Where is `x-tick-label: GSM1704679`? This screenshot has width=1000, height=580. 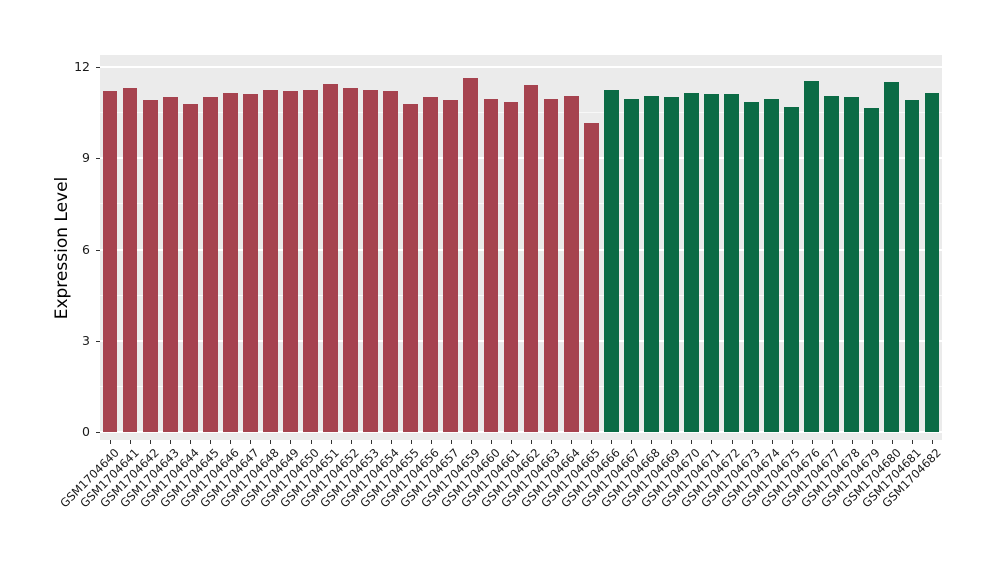
x-tick-label: GSM1704679 is located at coordinates (851, 478).